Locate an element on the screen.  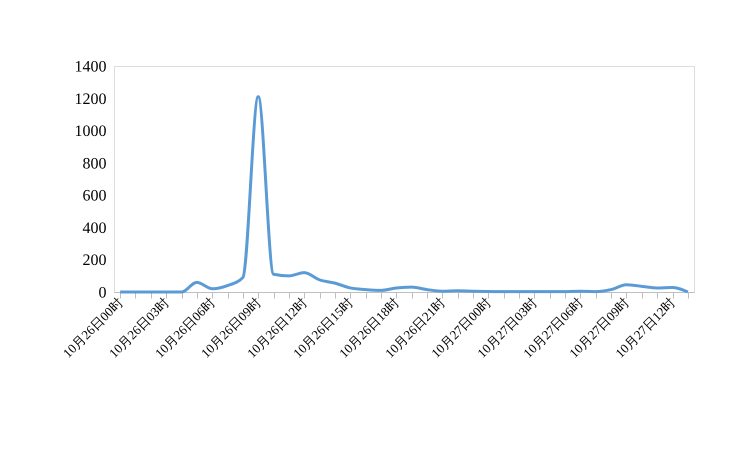
y-tick-label: 600 is located at coordinates (94, 196).